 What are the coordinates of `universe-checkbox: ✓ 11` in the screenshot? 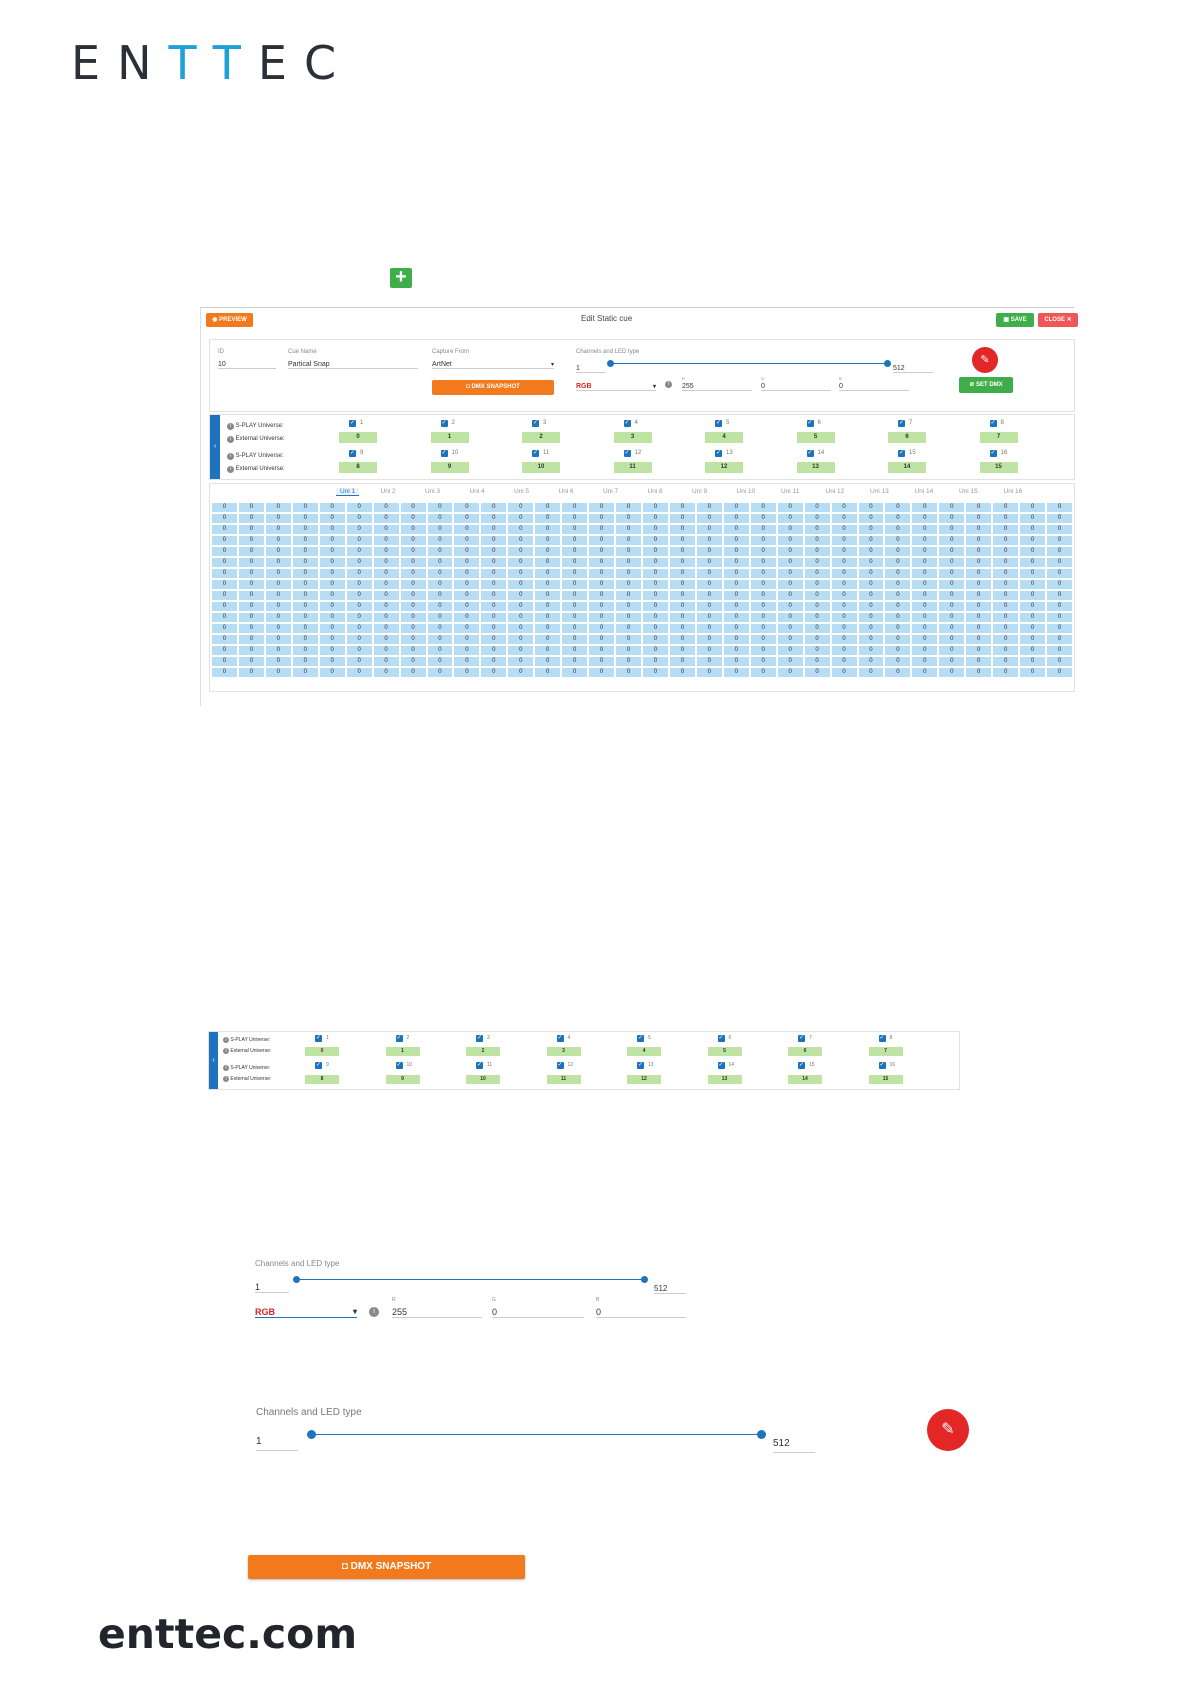 It's located at (484, 1065).